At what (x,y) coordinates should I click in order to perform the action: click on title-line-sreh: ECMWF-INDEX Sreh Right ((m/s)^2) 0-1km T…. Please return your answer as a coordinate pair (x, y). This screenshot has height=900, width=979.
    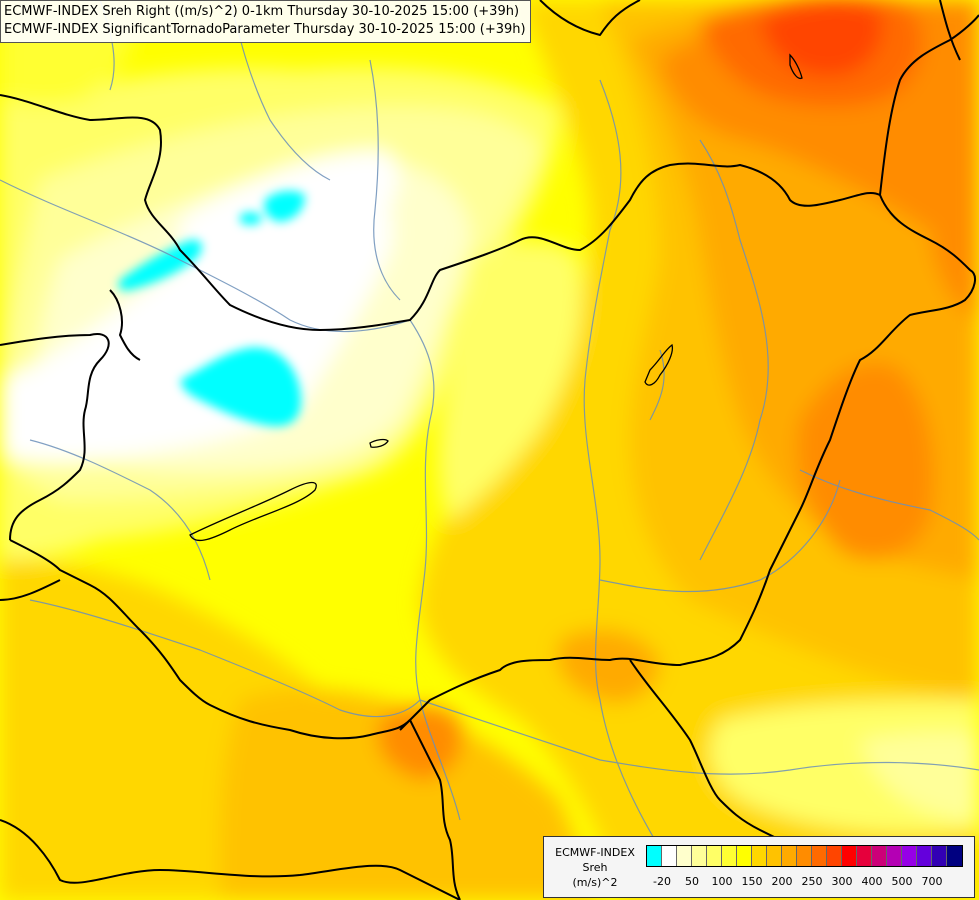
    Looking at the image, I should click on (262, 11).